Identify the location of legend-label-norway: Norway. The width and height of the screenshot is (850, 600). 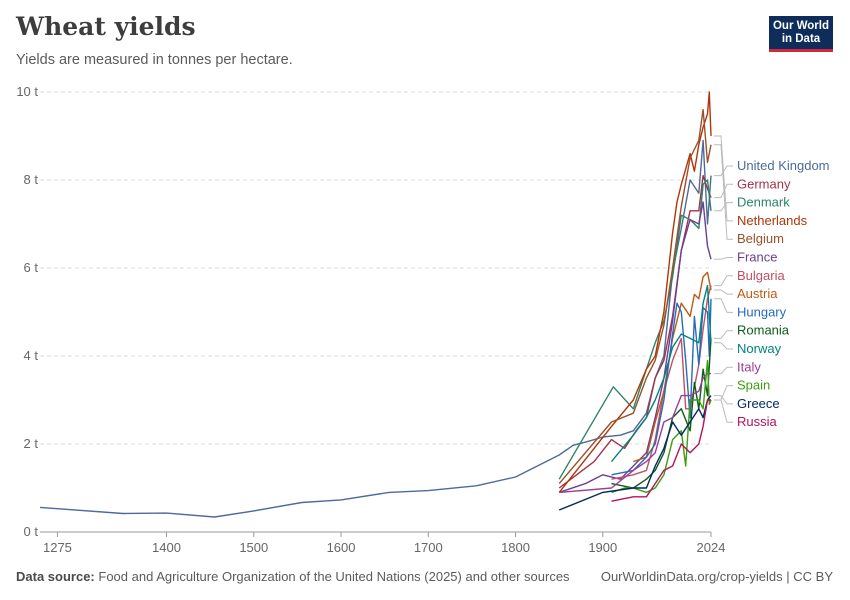
(759, 348).